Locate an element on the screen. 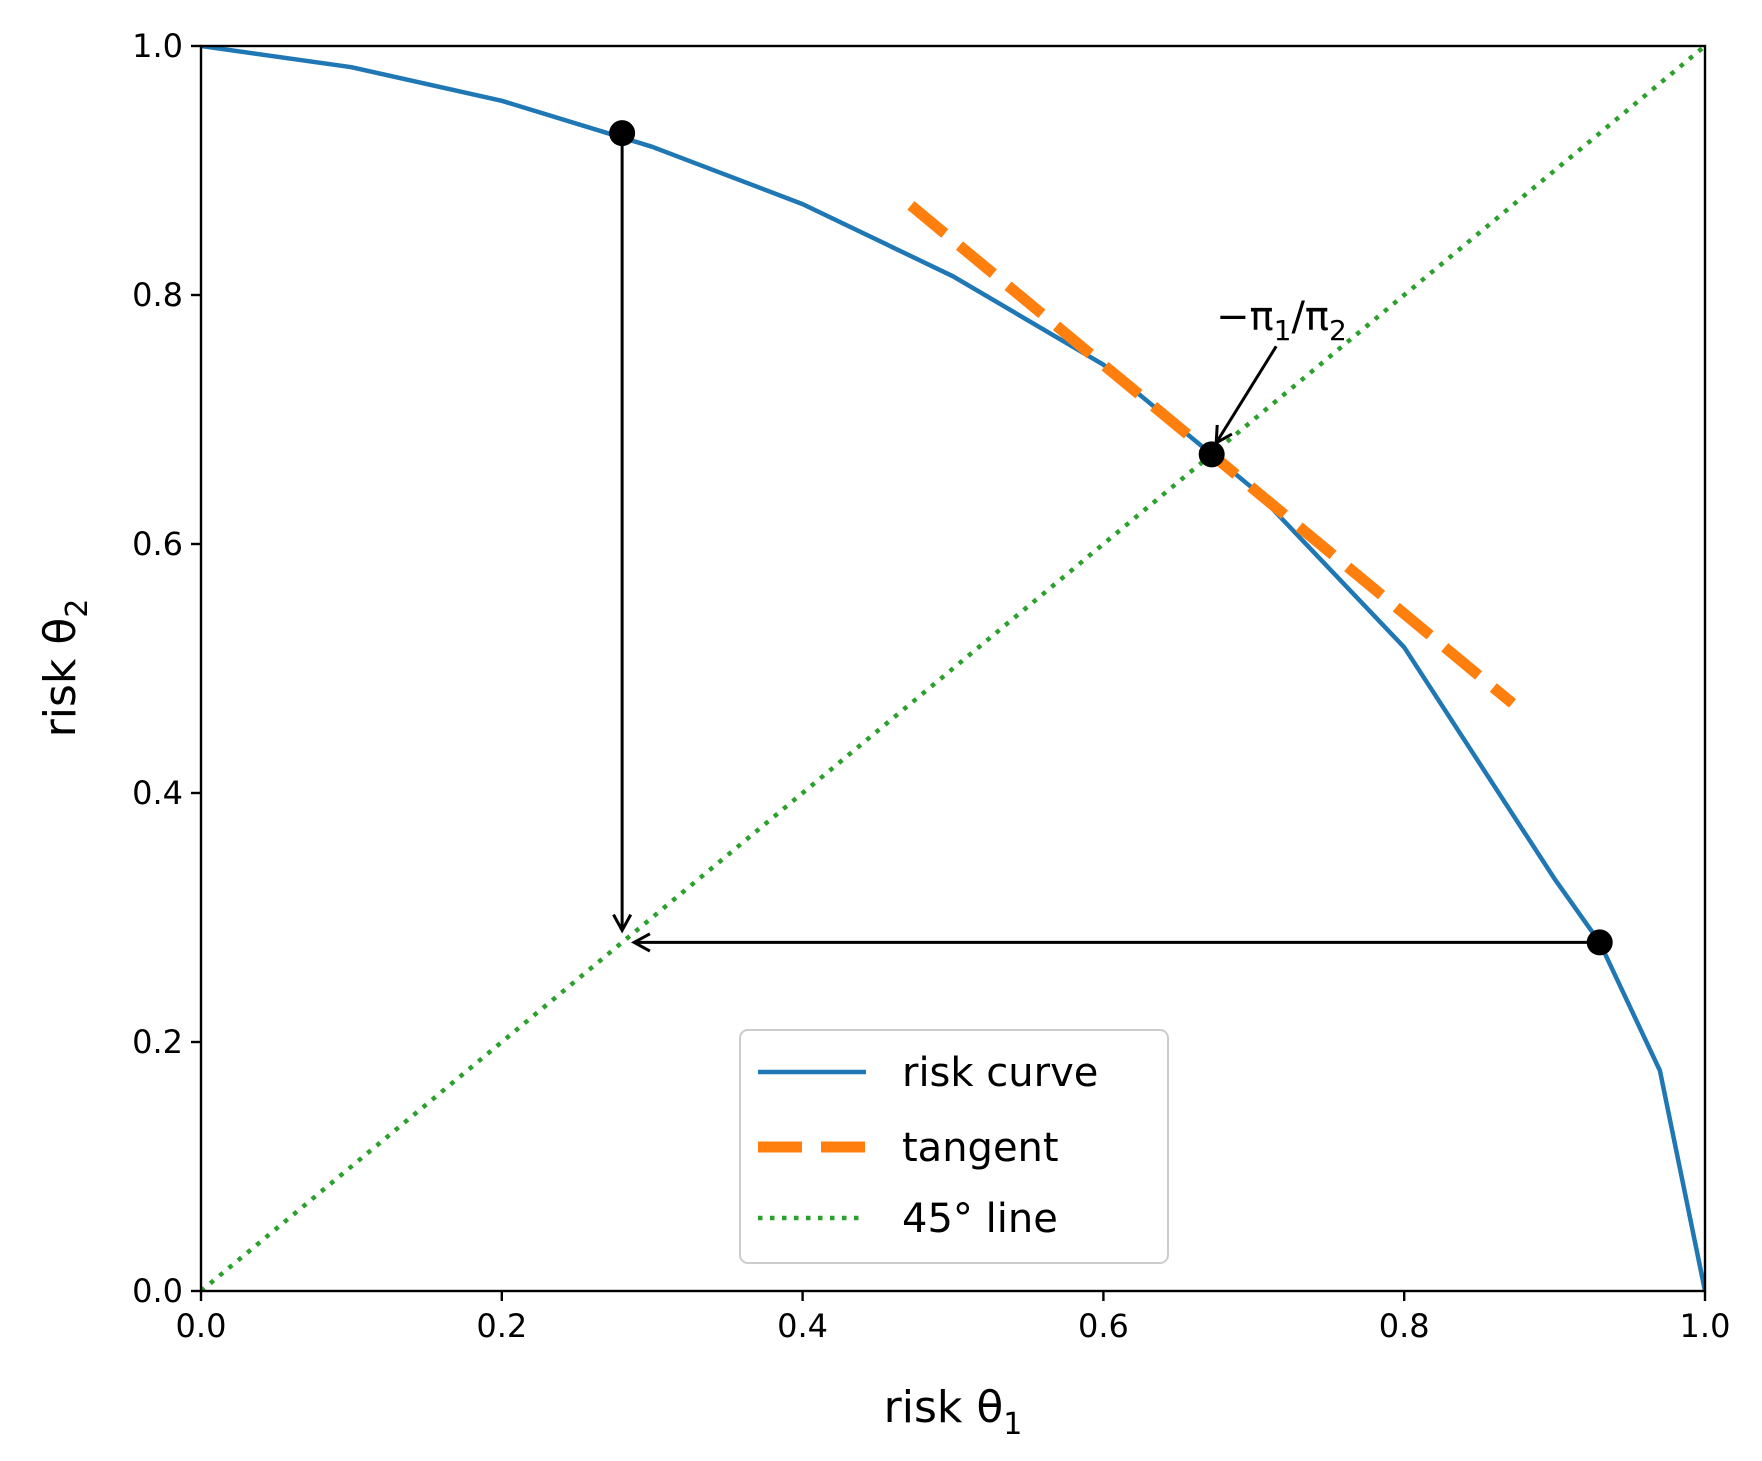 The width and height of the screenshot is (1762, 1461). legend: risk curve tangent 45° line is located at coordinates (954, 1146).